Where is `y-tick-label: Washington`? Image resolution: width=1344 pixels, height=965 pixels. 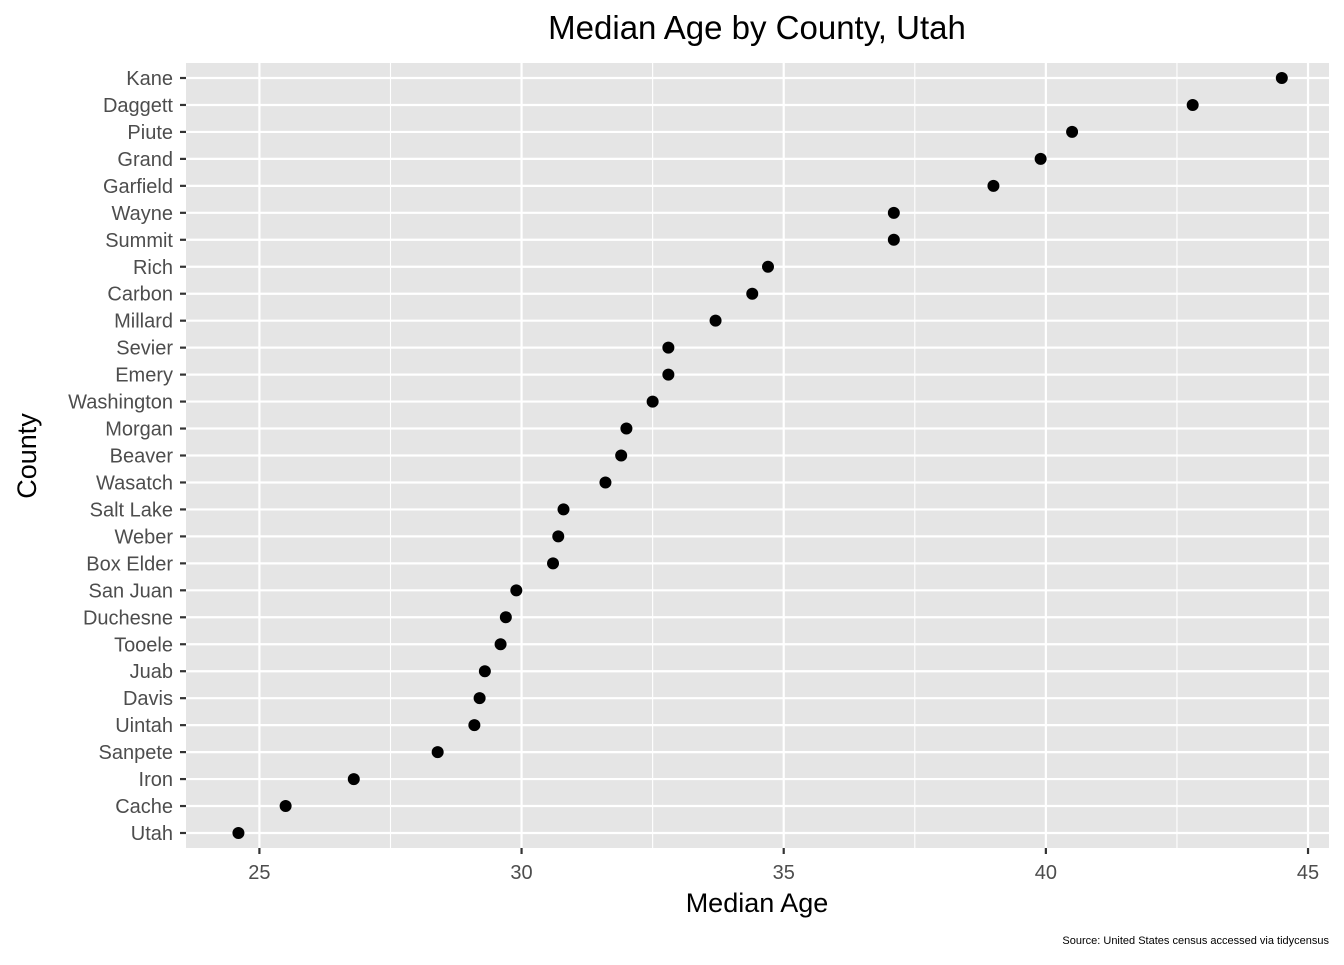
y-tick-label: Washington is located at coordinates (120, 403).